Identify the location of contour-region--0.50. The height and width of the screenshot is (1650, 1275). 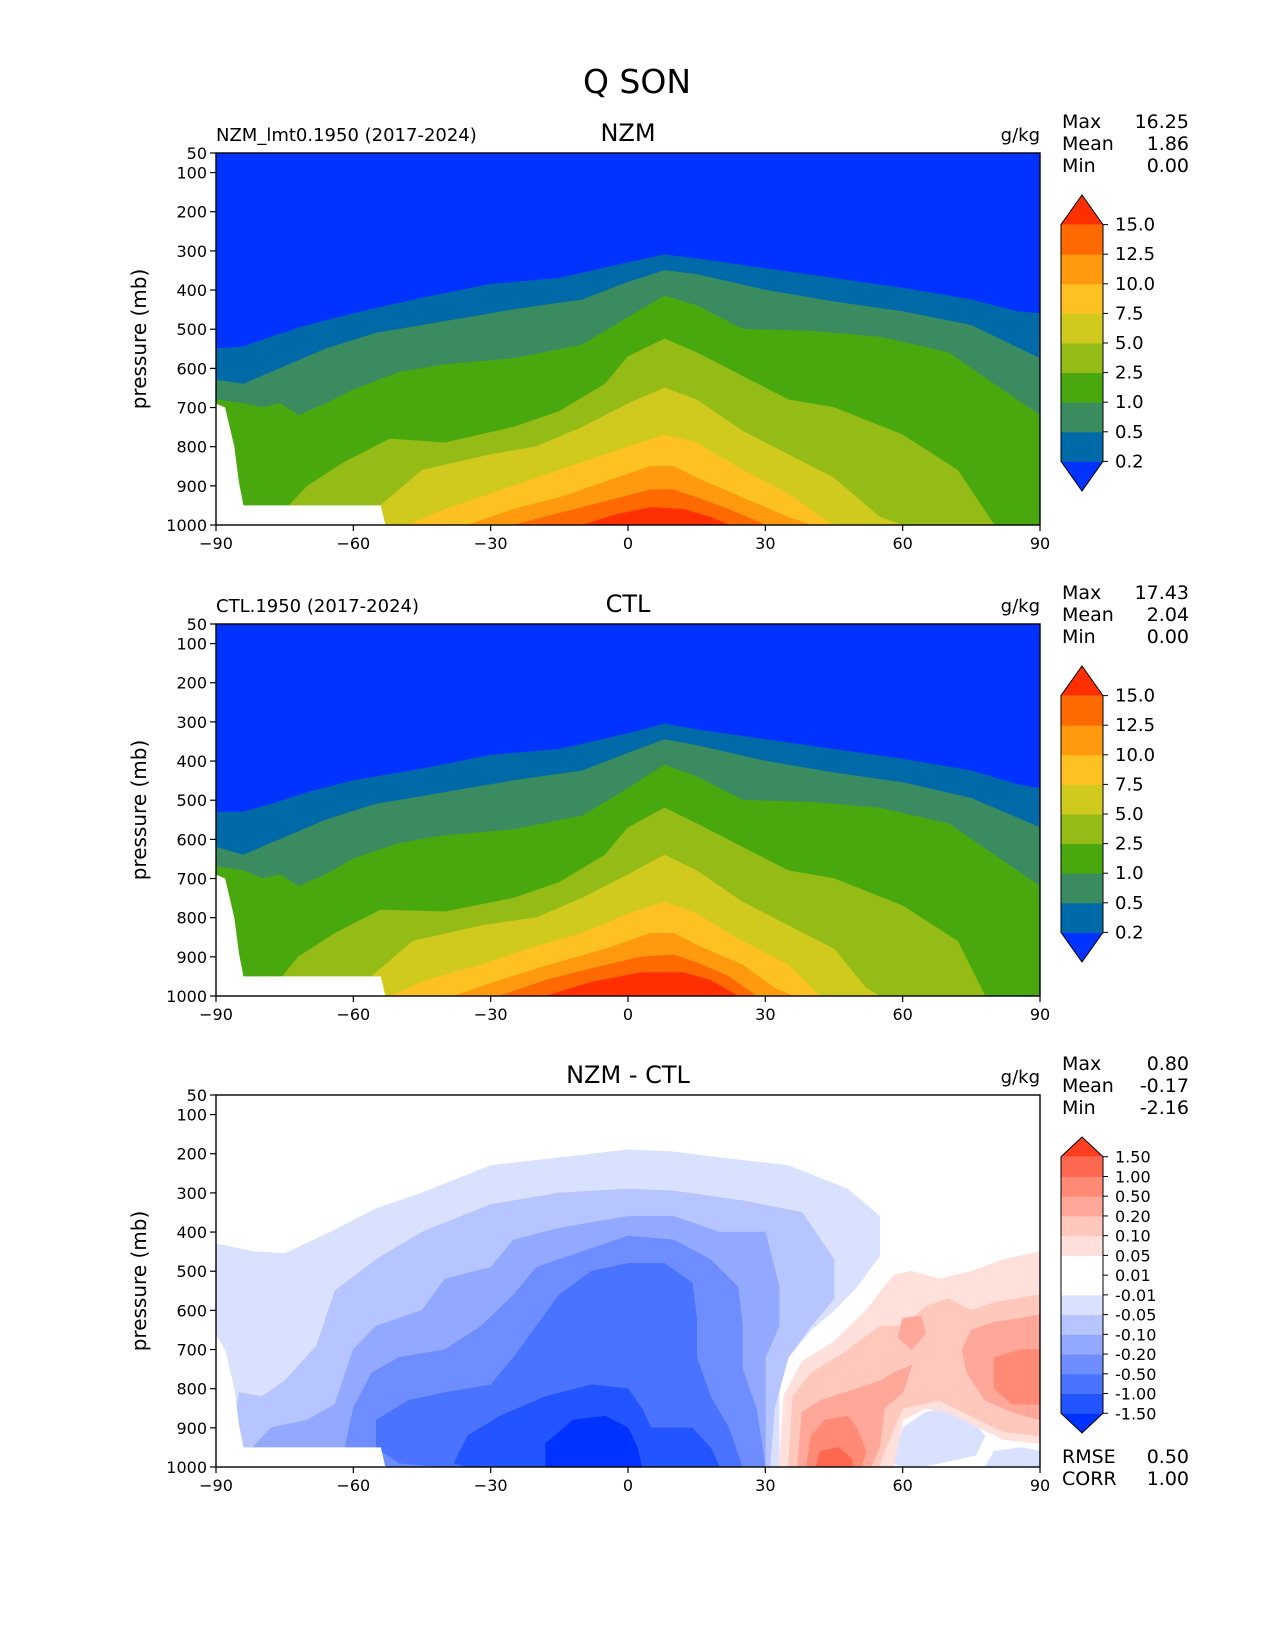
(644, 1298).